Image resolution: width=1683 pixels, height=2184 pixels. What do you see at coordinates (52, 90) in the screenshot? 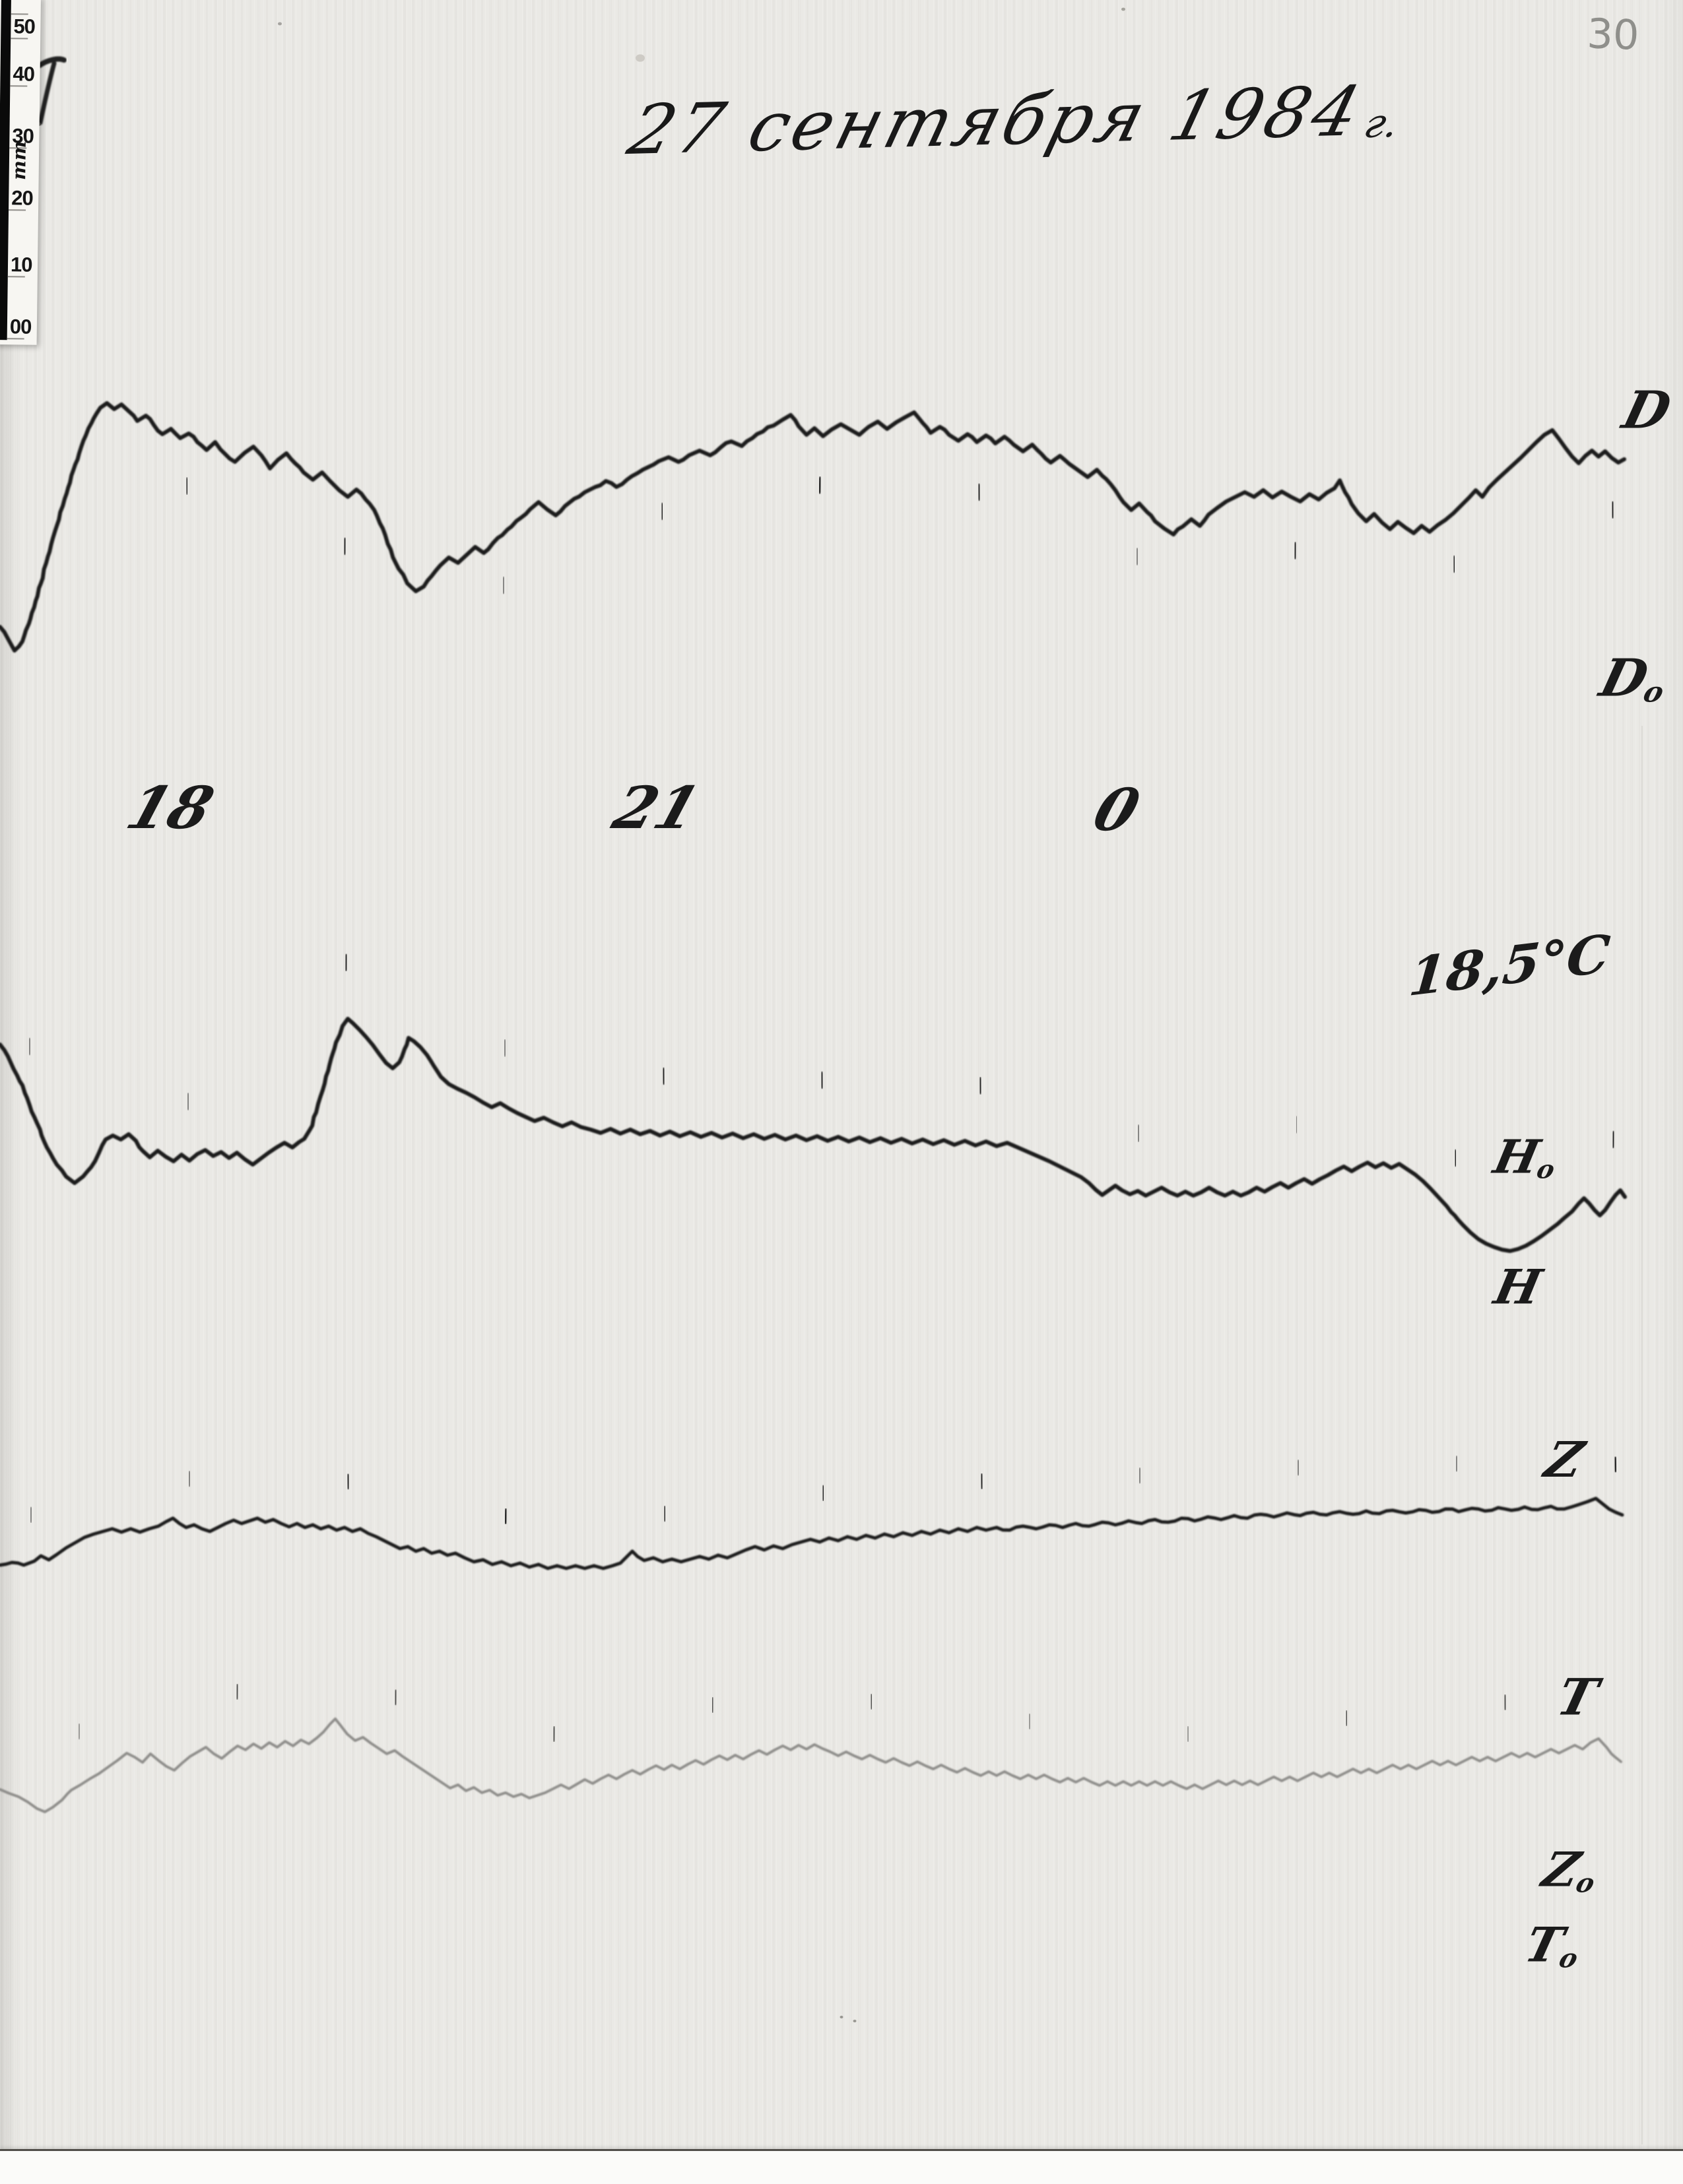
I see `handwritten-mark` at bounding box center [52, 90].